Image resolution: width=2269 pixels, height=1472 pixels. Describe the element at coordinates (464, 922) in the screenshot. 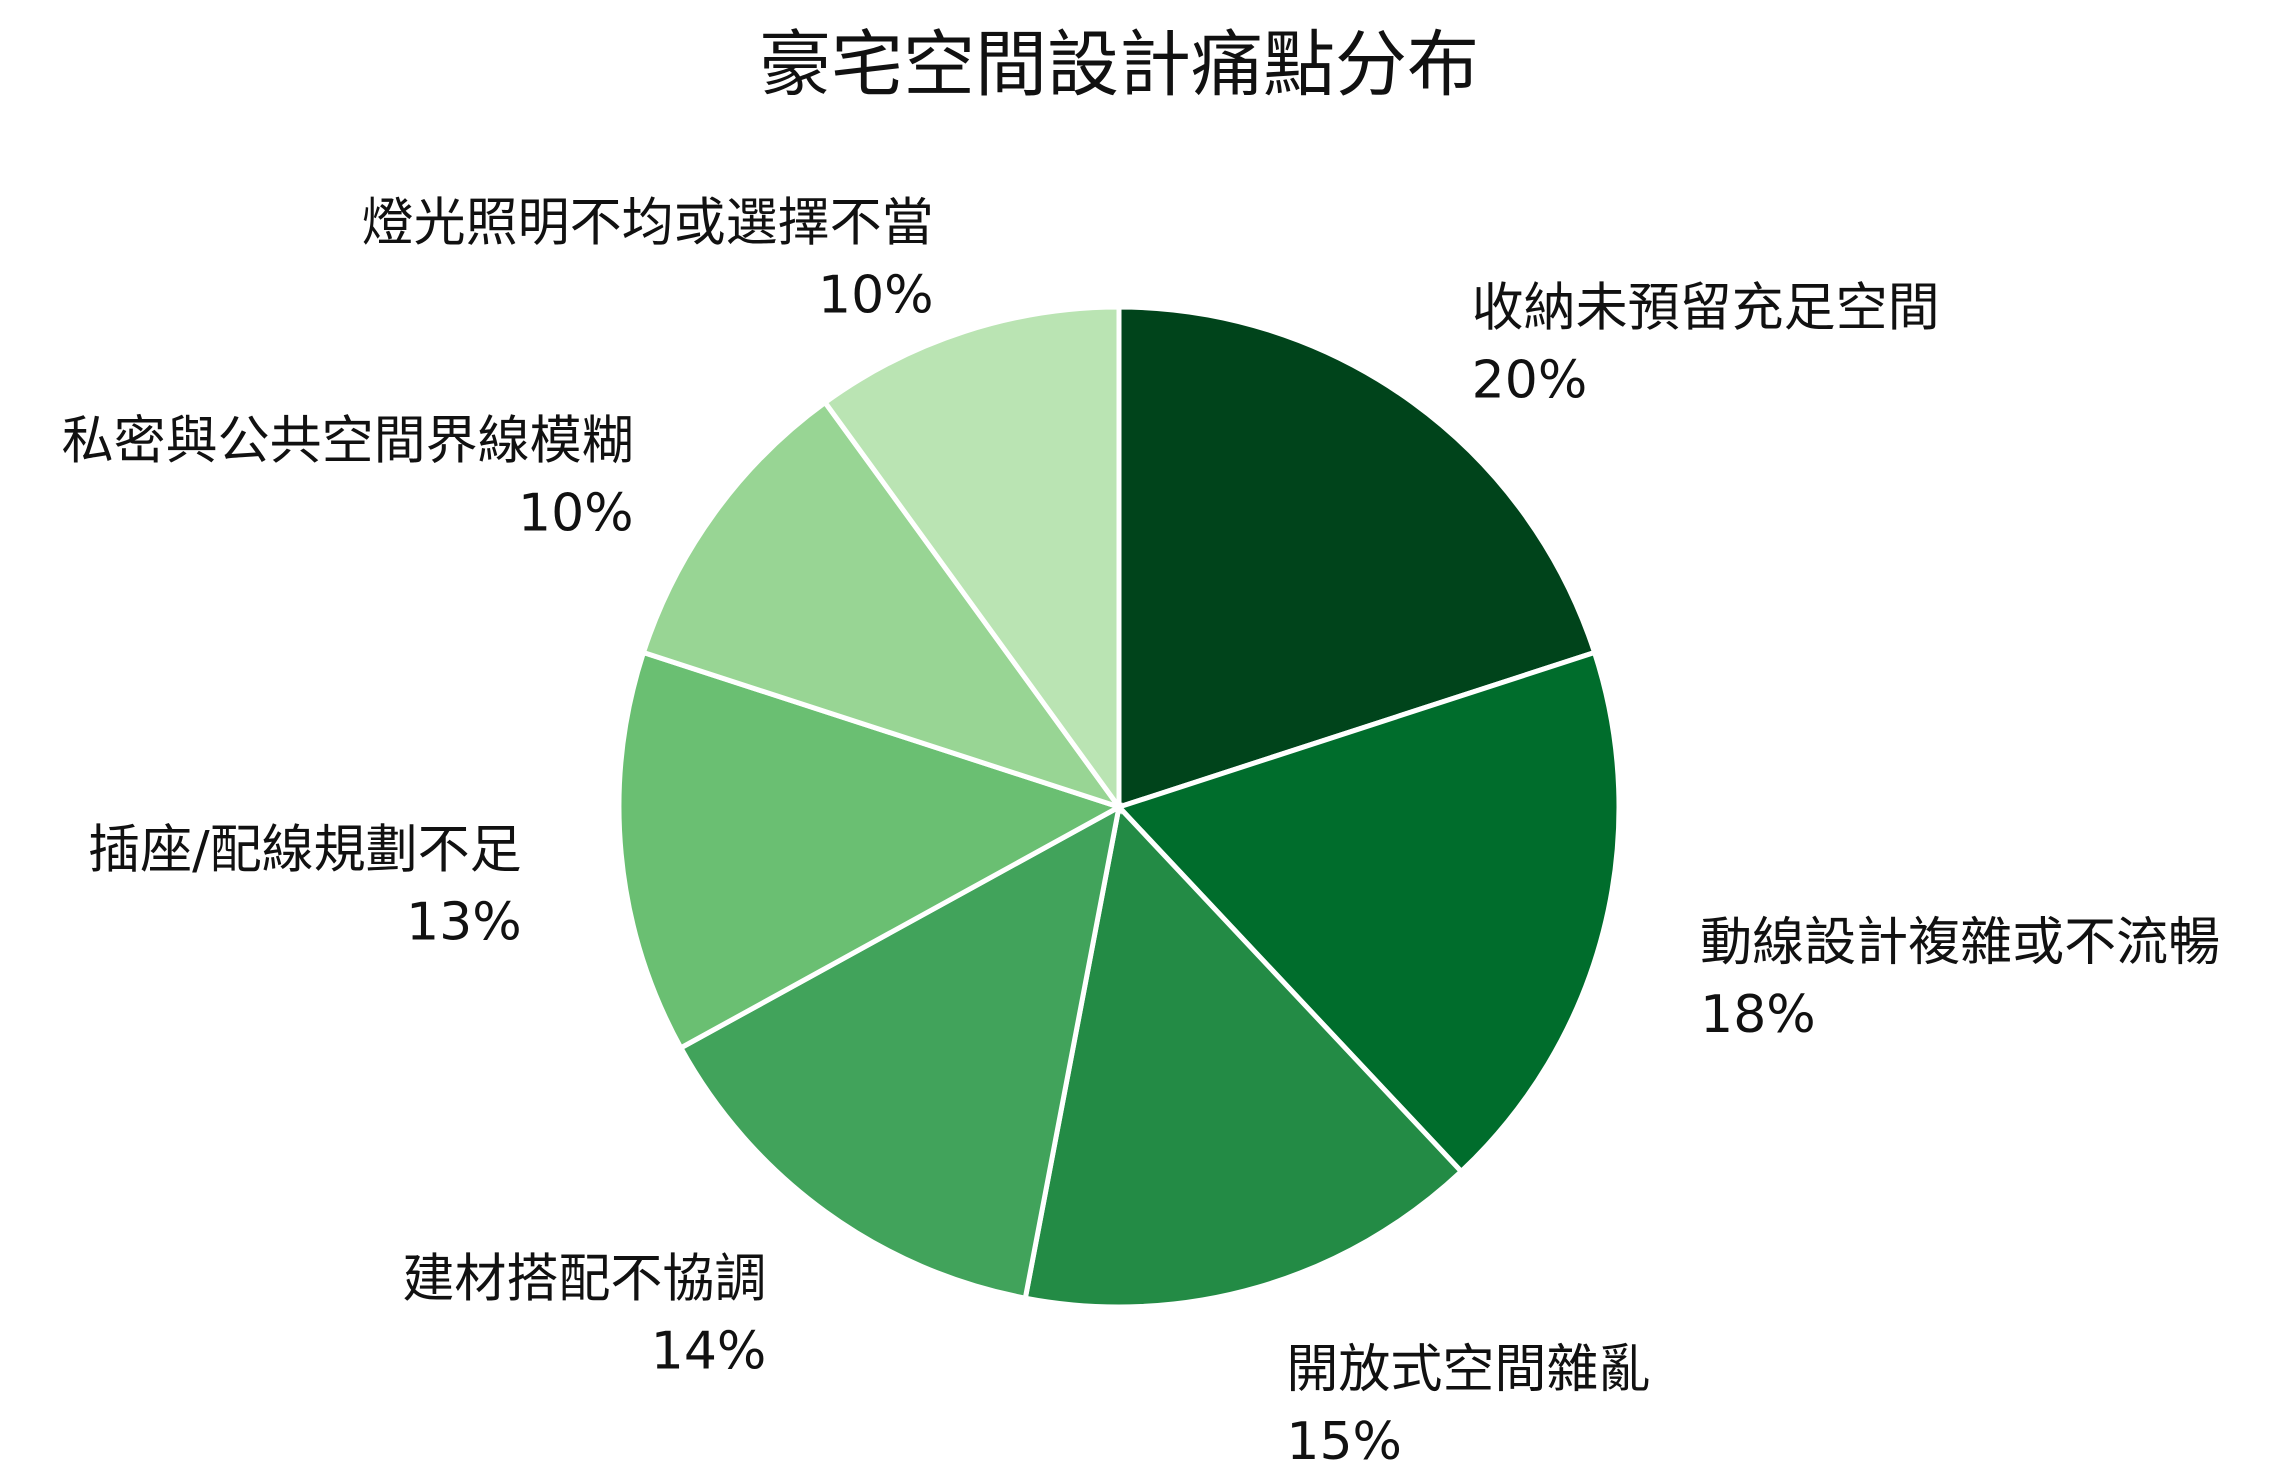

I see `slice-value-label: 13%` at that location.